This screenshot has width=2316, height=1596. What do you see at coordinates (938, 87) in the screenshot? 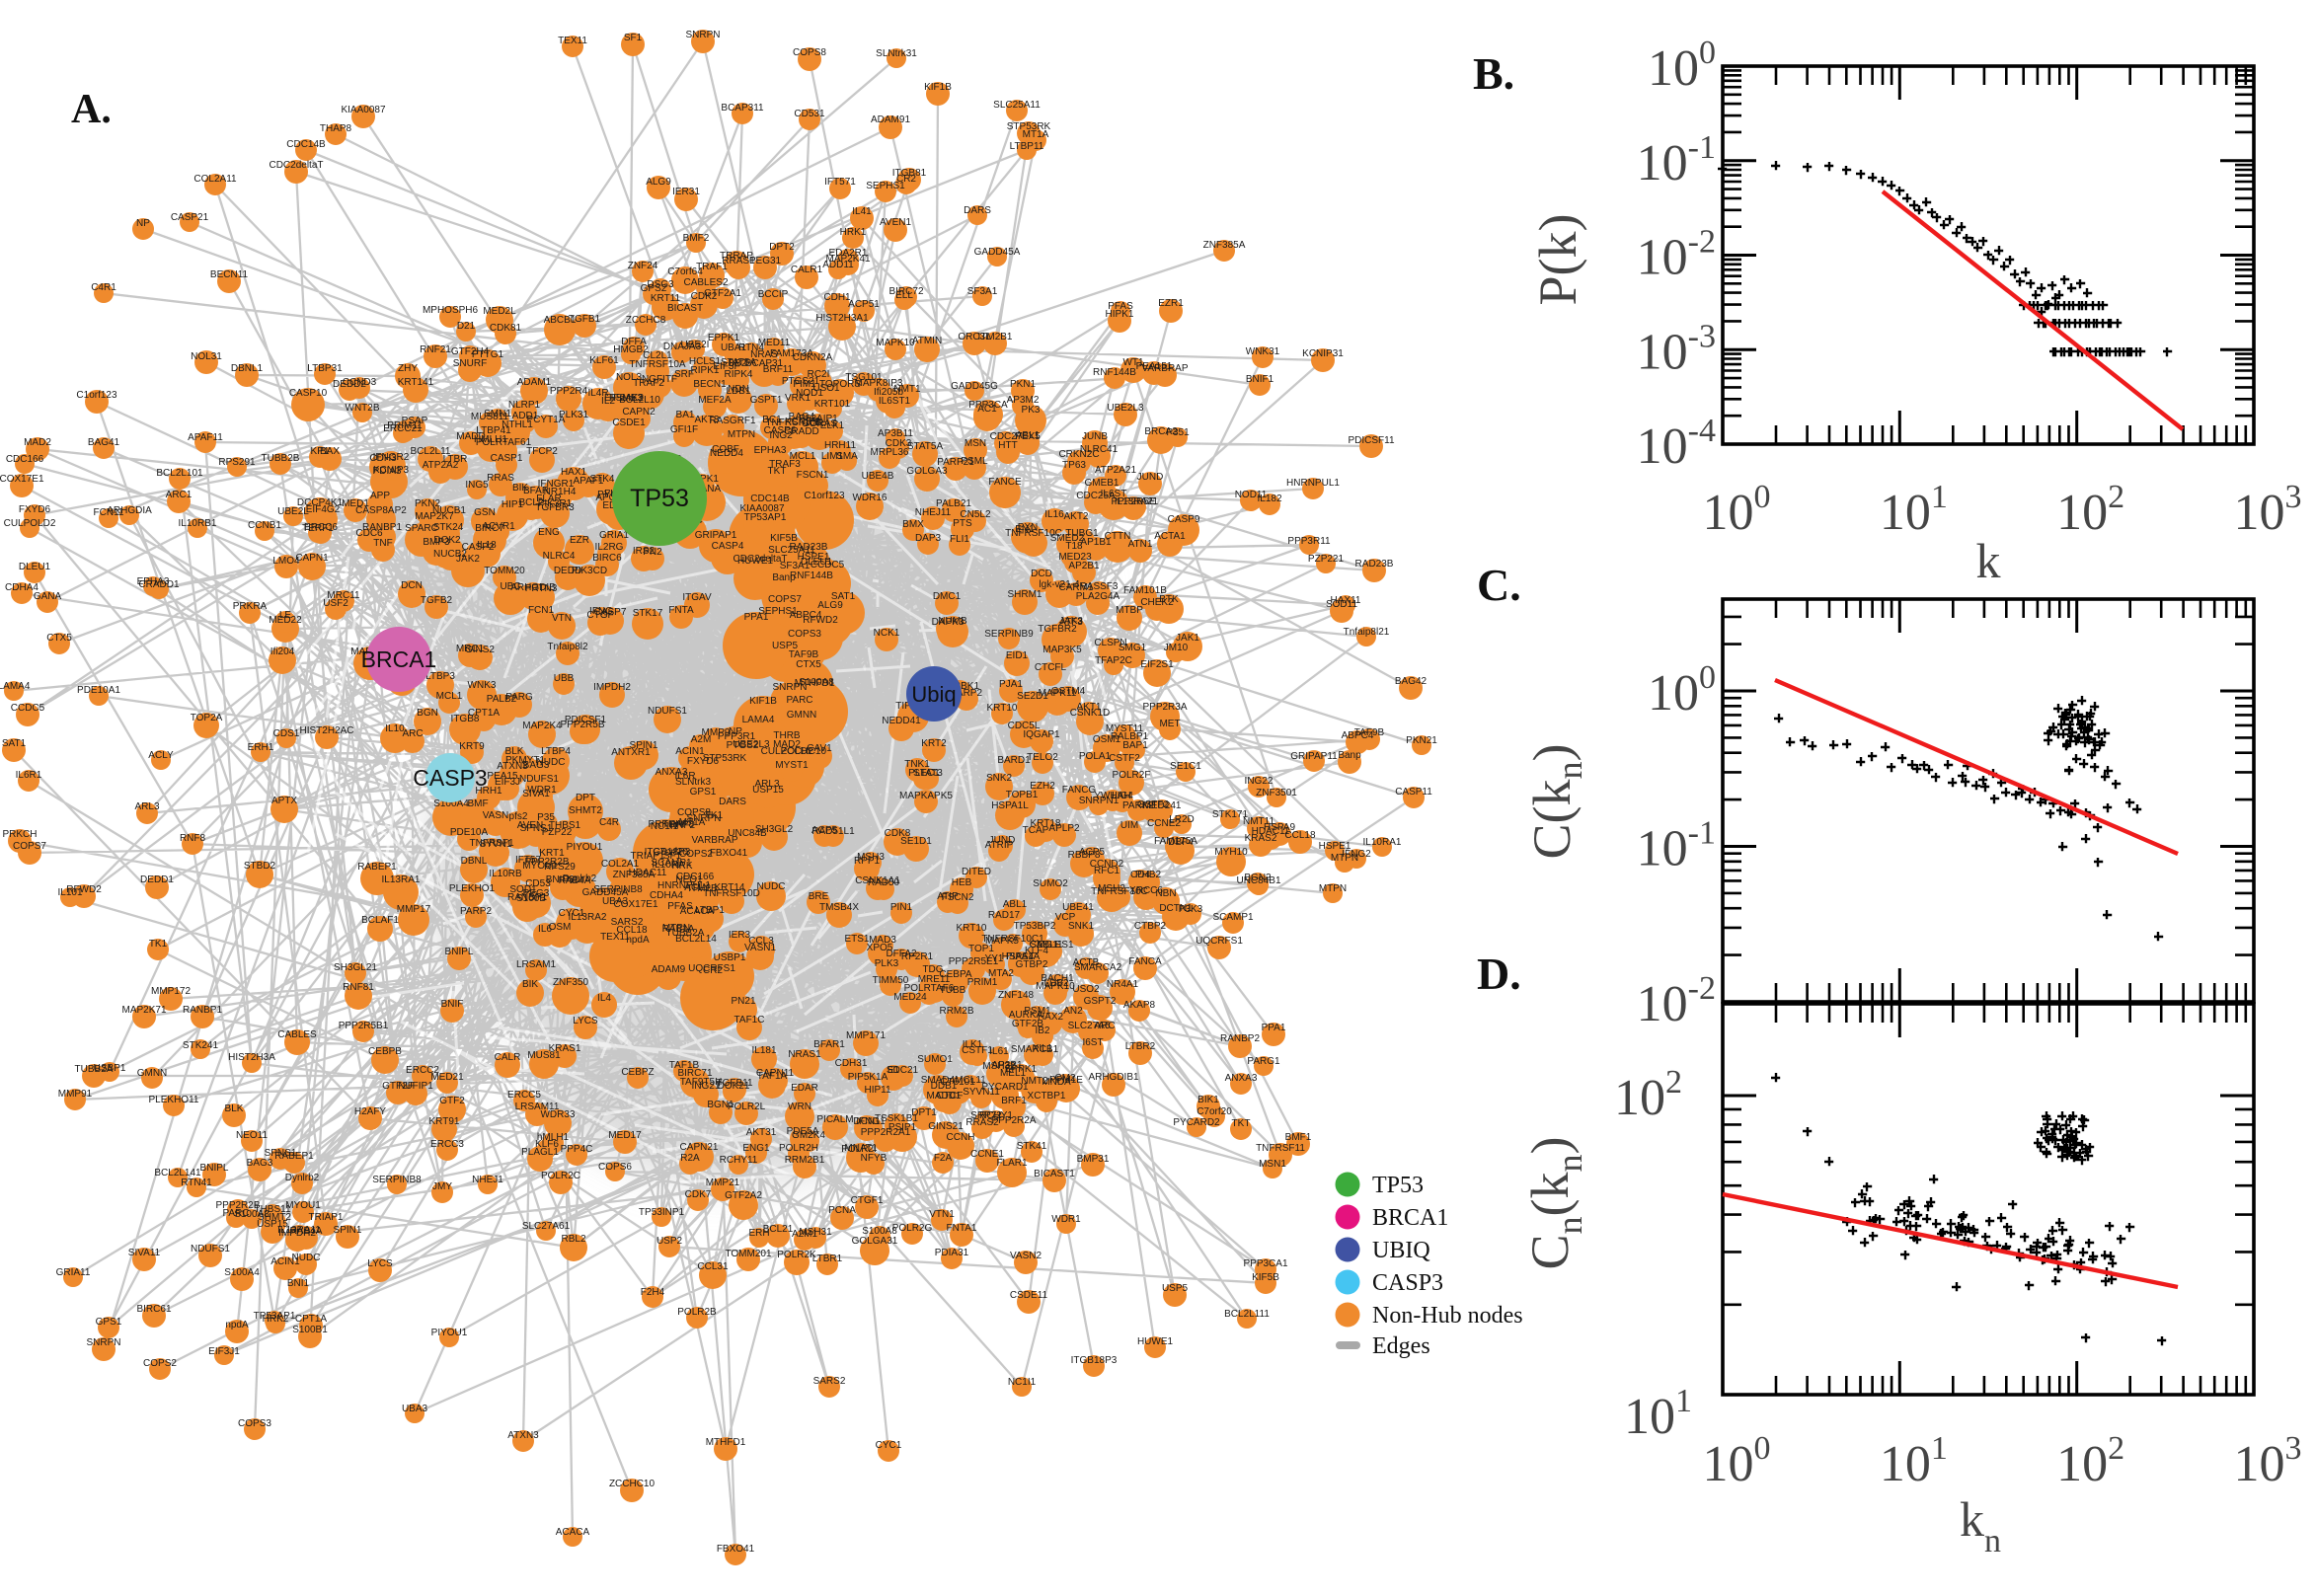
I see `svg-text: KIF1B` at bounding box center [938, 87].